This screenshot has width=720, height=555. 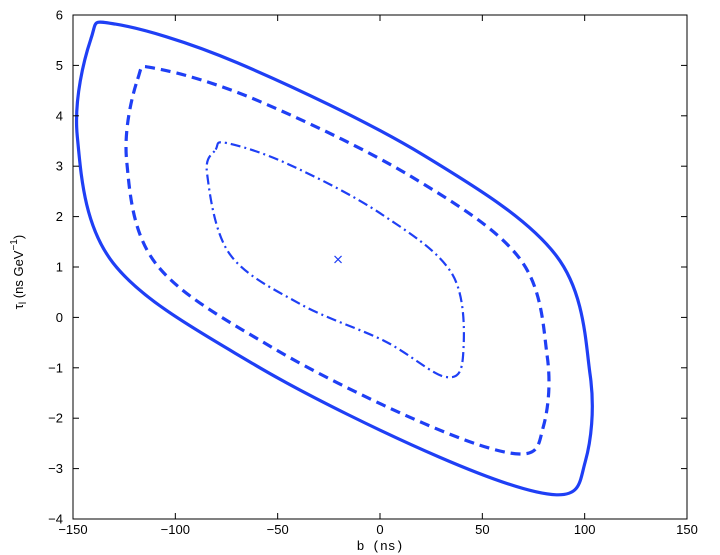 I want to click on y-axis-label-superscript: −1, so click(x=14, y=245).